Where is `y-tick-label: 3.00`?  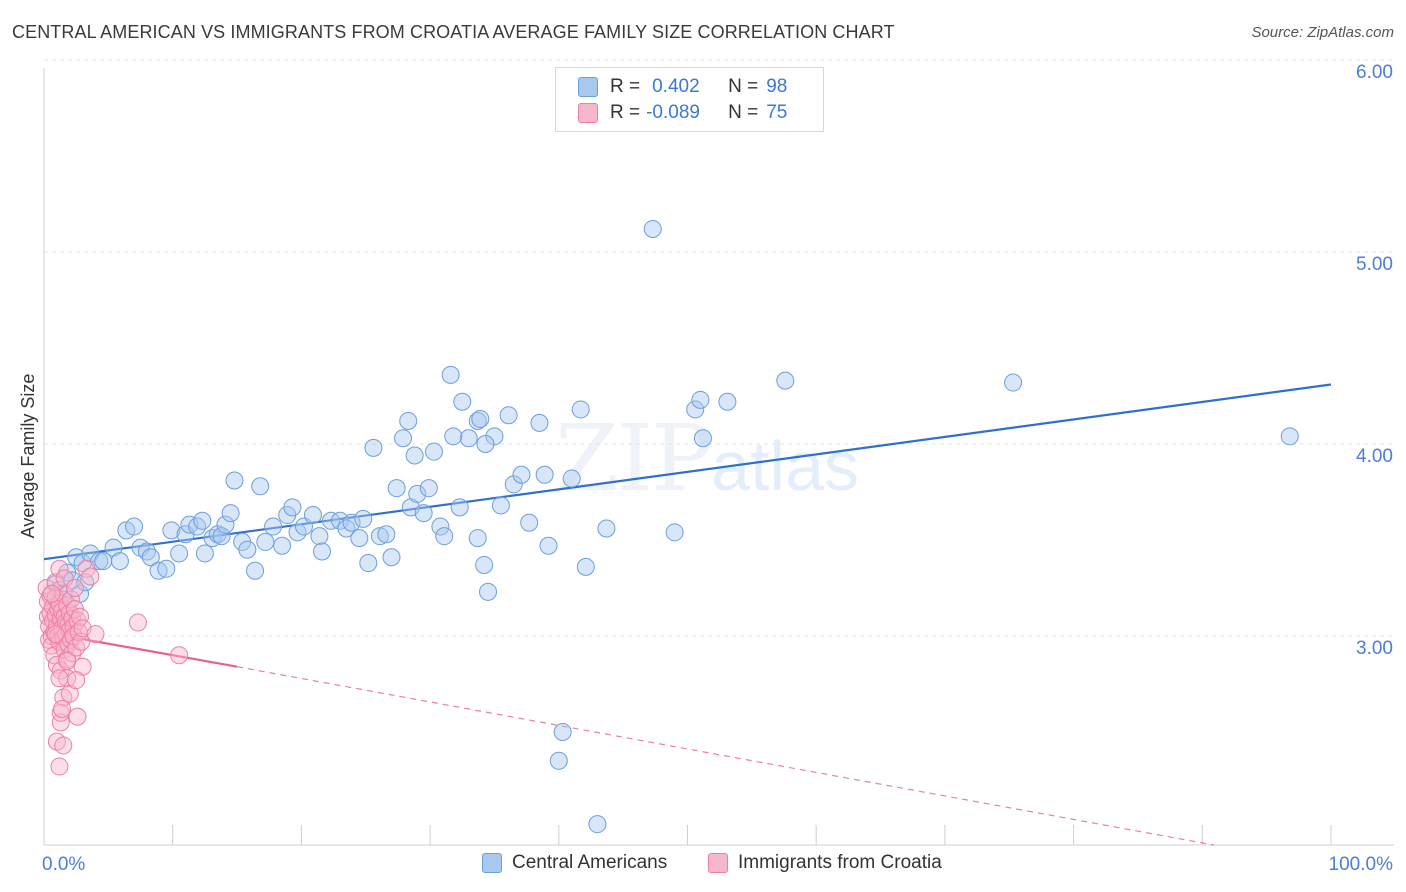 y-tick-label: 3.00 is located at coordinates (1374, 648).